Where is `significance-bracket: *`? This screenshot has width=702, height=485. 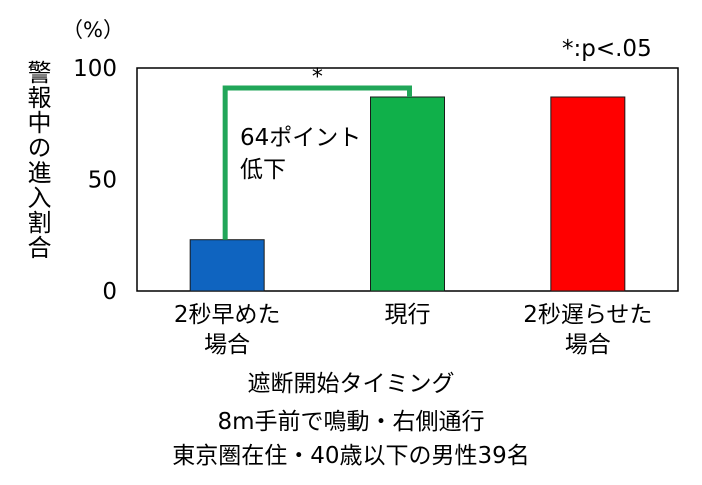 significance-bracket: * is located at coordinates (317, 152).